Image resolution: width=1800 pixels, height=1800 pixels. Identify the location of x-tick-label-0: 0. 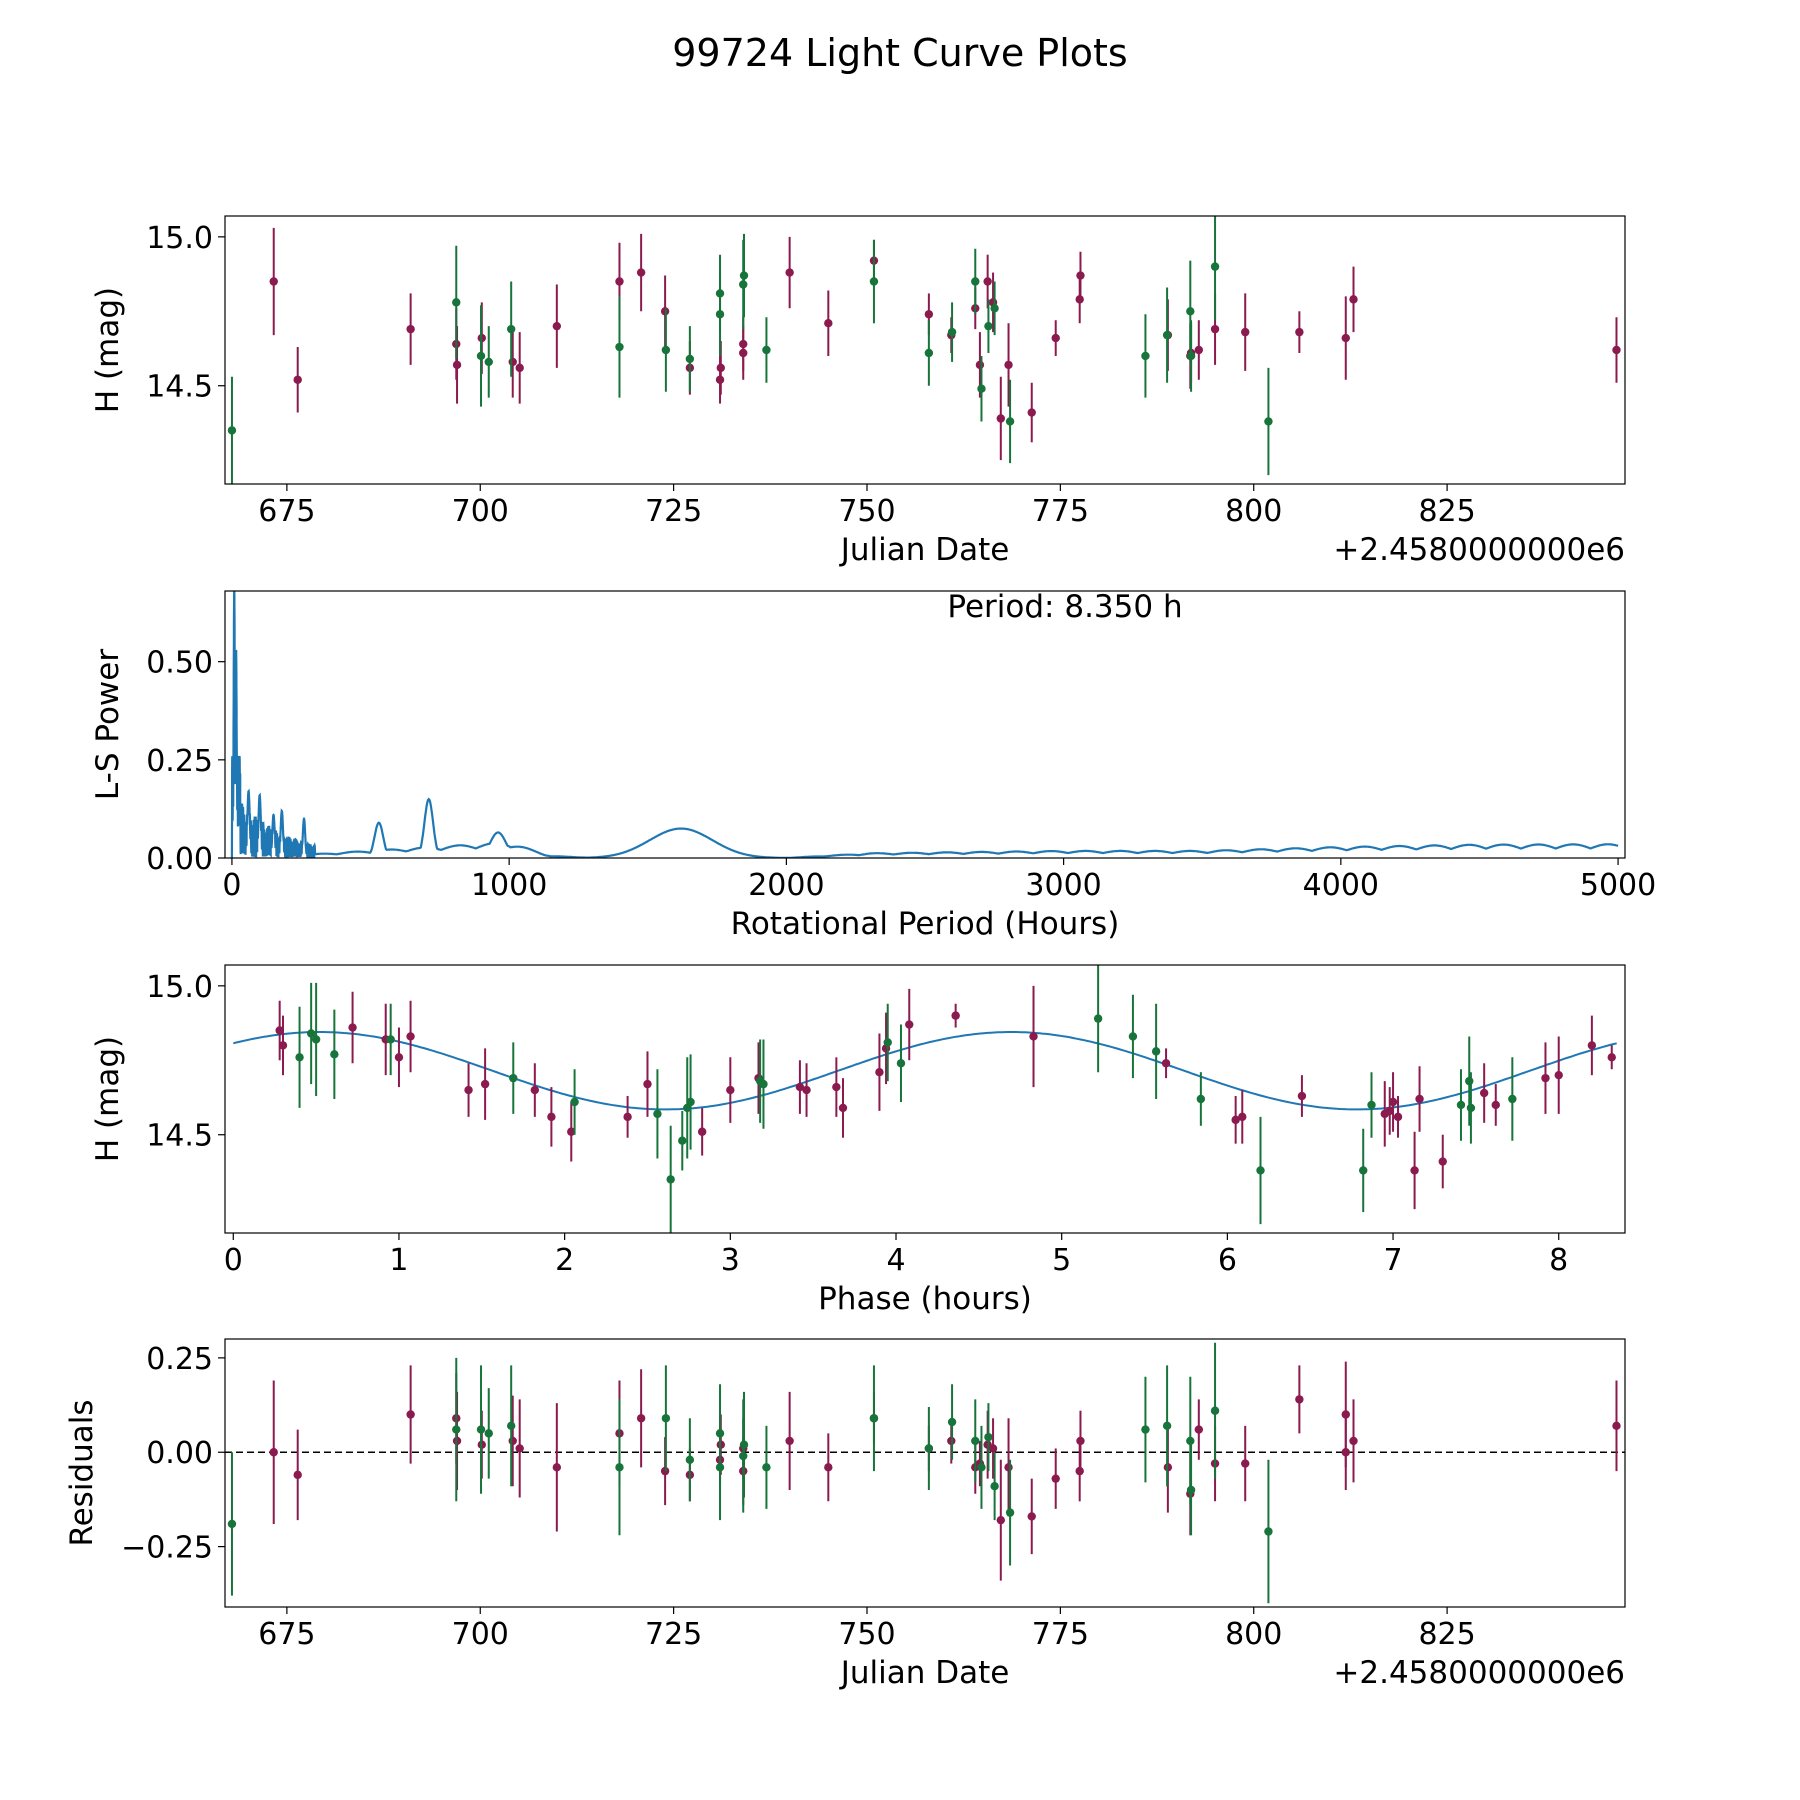
(233, 1260).